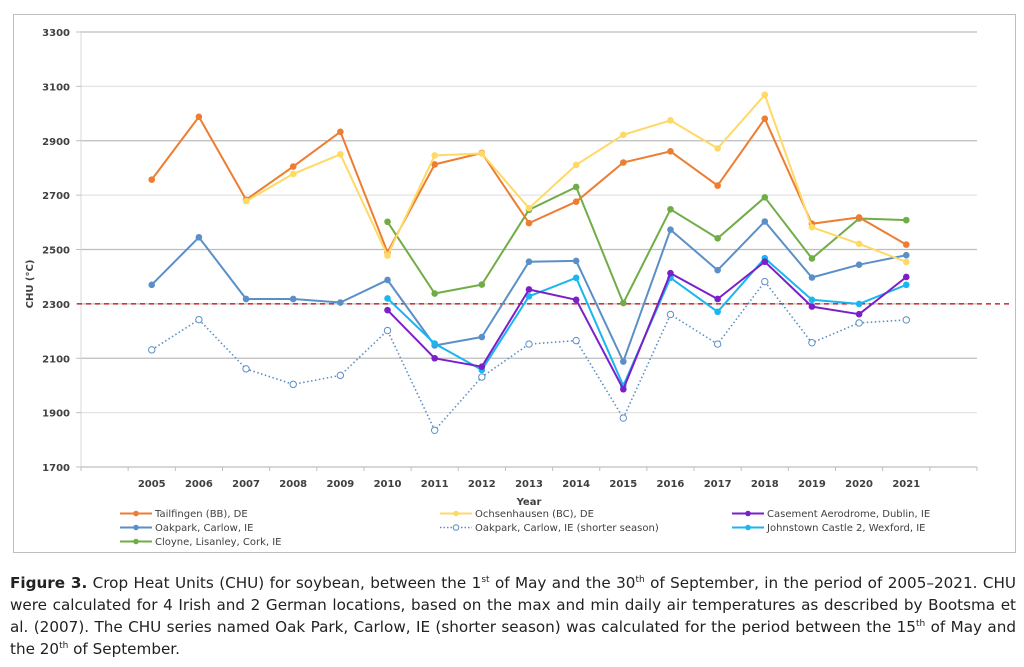 The width and height of the screenshot is (1024, 667). I want to click on x-tick-label: 2015, so click(623, 484).